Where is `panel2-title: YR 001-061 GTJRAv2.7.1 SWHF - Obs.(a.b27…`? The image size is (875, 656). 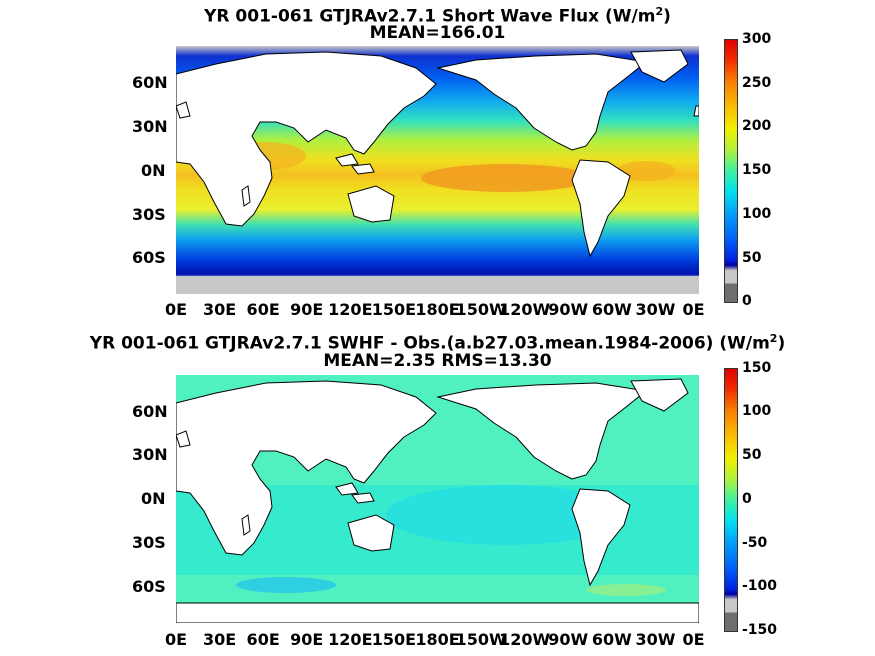
panel2-title: YR 001-061 GTJRAv2.7.1 SWHF - Obs.(a.b27… is located at coordinates (437, 343).